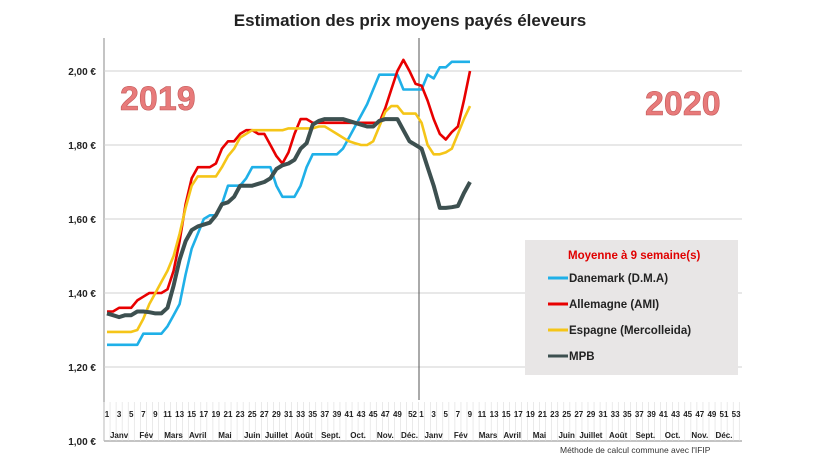 This screenshot has width=820, height=461. I want to click on y-tick-label: 1,60 €, so click(82, 220).